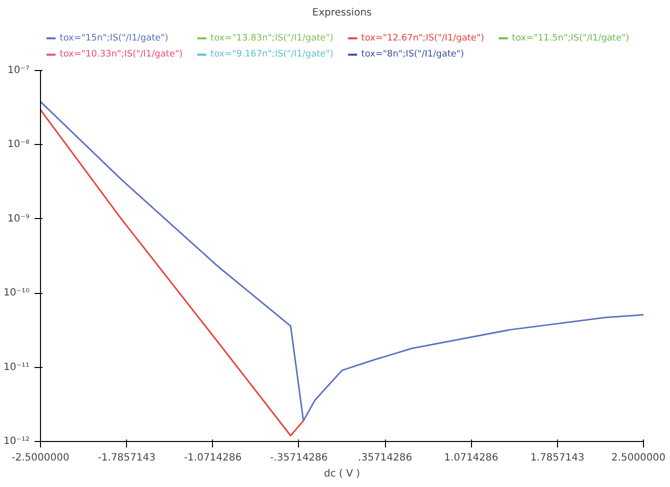  What do you see at coordinates (272, 55) in the screenshot?
I see `legend-label: tox="9.167n";IS("/I1/gate")` at bounding box center [272, 55].